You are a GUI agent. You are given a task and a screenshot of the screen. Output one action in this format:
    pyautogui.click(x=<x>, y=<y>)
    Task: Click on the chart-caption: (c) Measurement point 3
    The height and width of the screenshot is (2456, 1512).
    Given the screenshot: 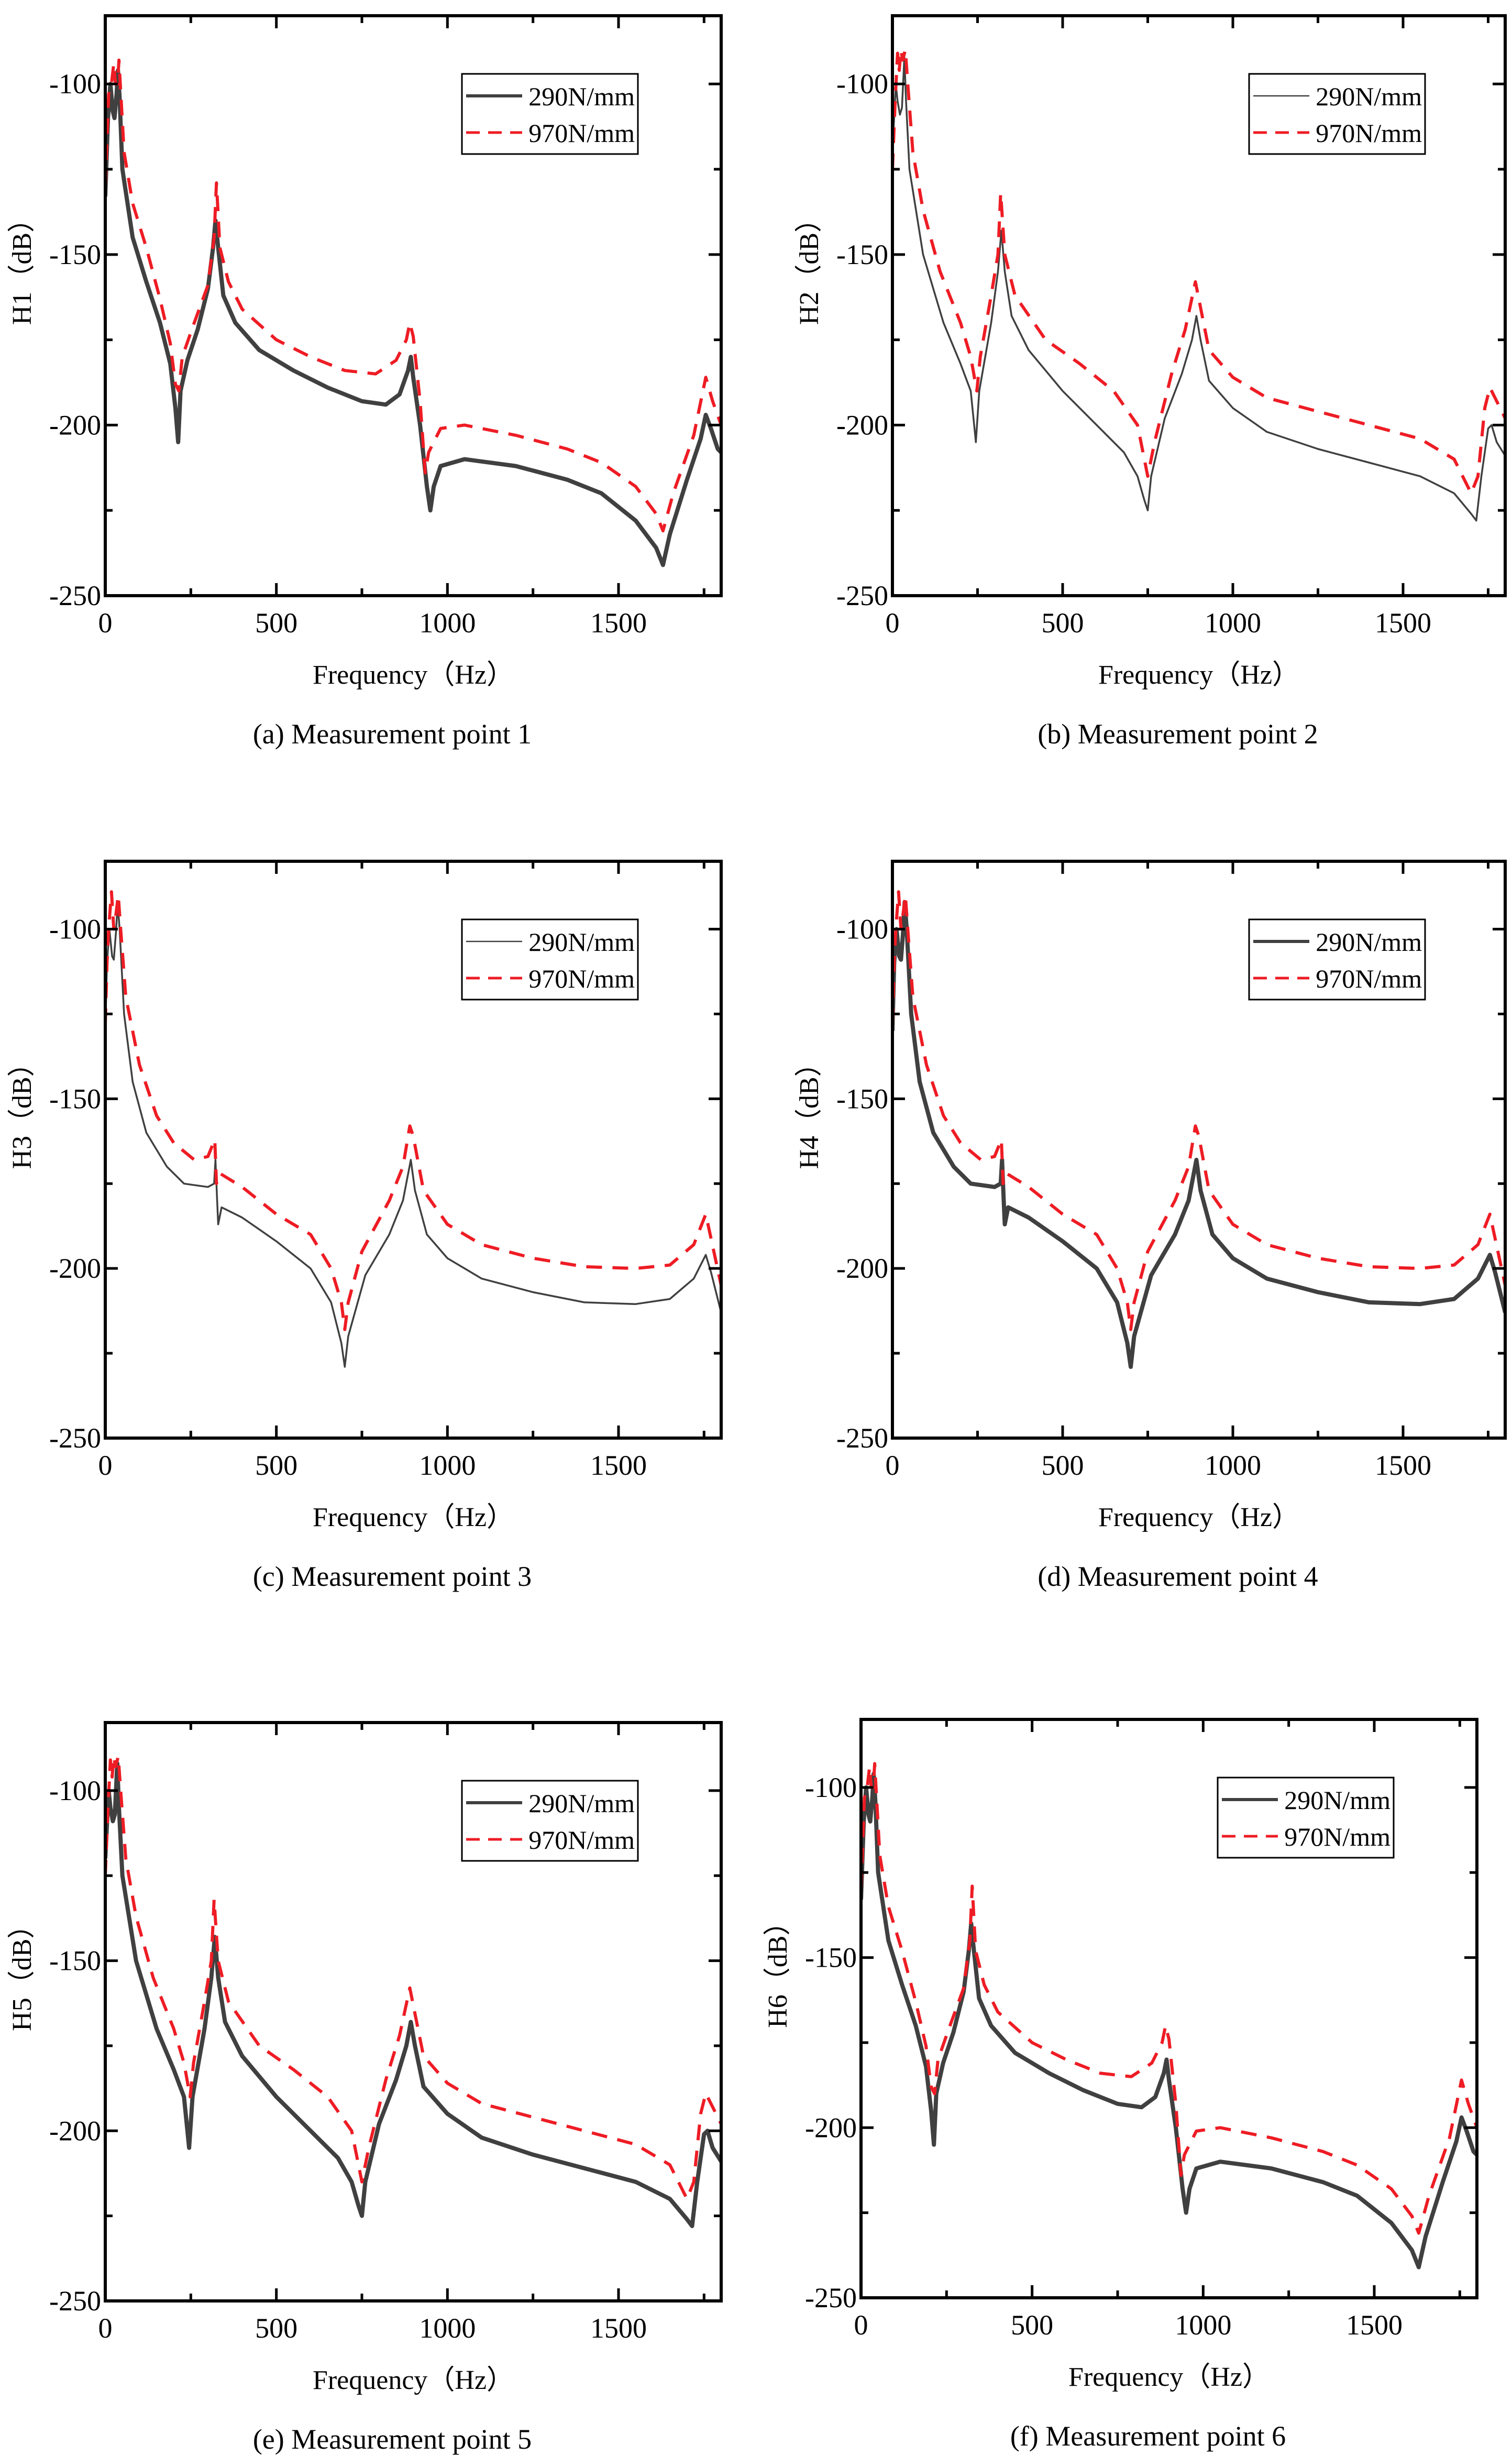 What is the action you would take?
    pyautogui.click(x=393, y=1577)
    